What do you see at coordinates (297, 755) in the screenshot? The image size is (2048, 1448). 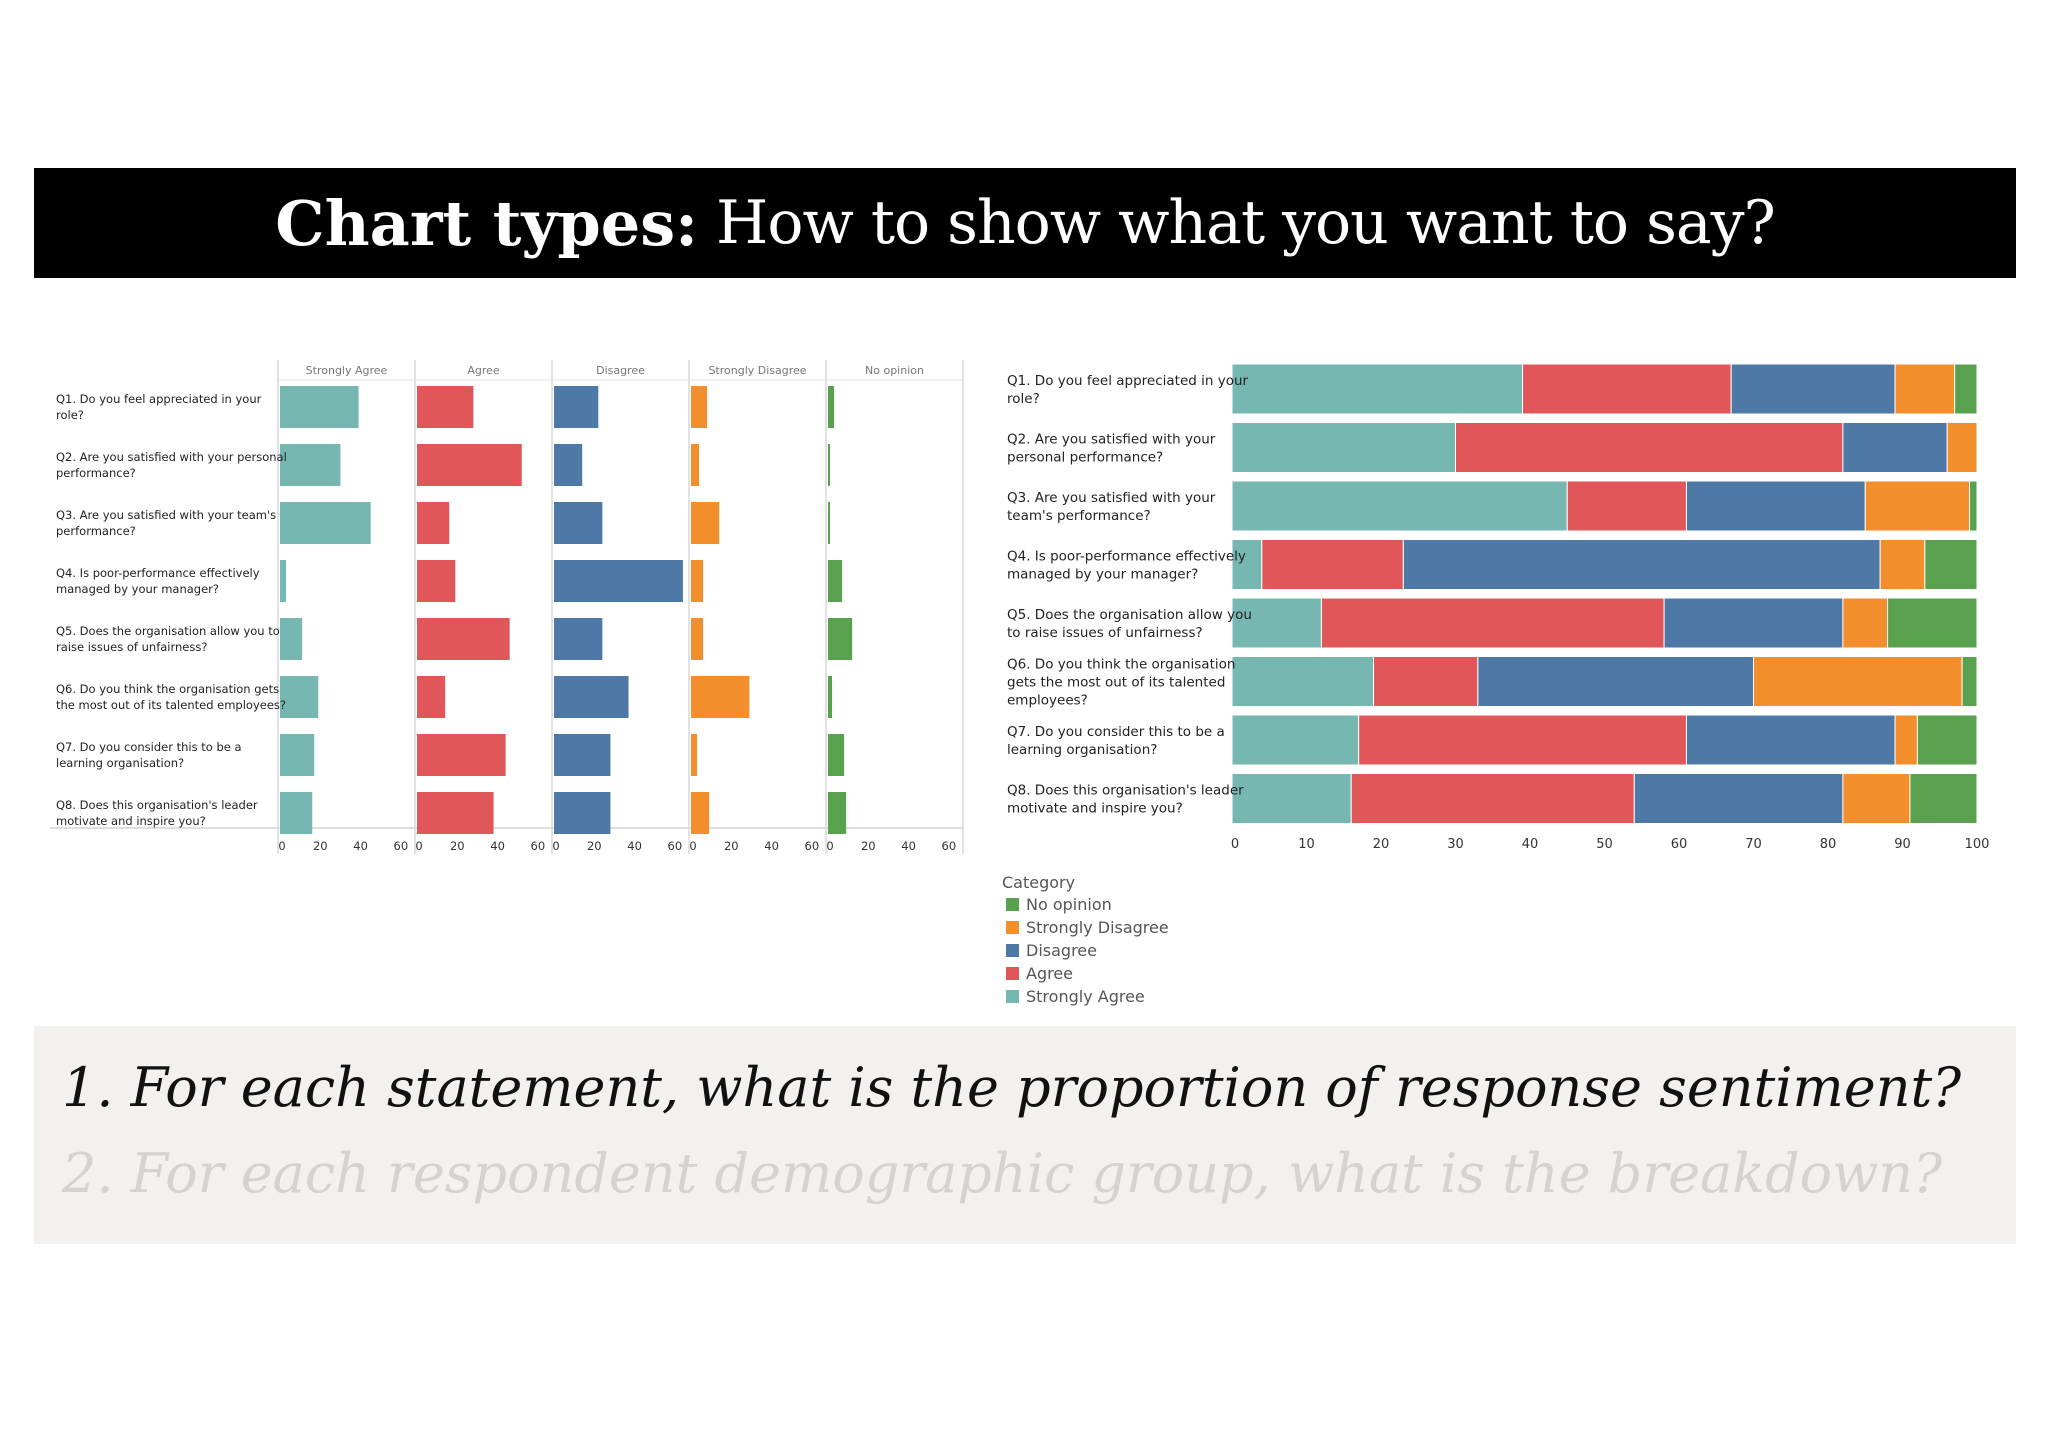 I see `sm-bar-strongly-agree-q7` at bounding box center [297, 755].